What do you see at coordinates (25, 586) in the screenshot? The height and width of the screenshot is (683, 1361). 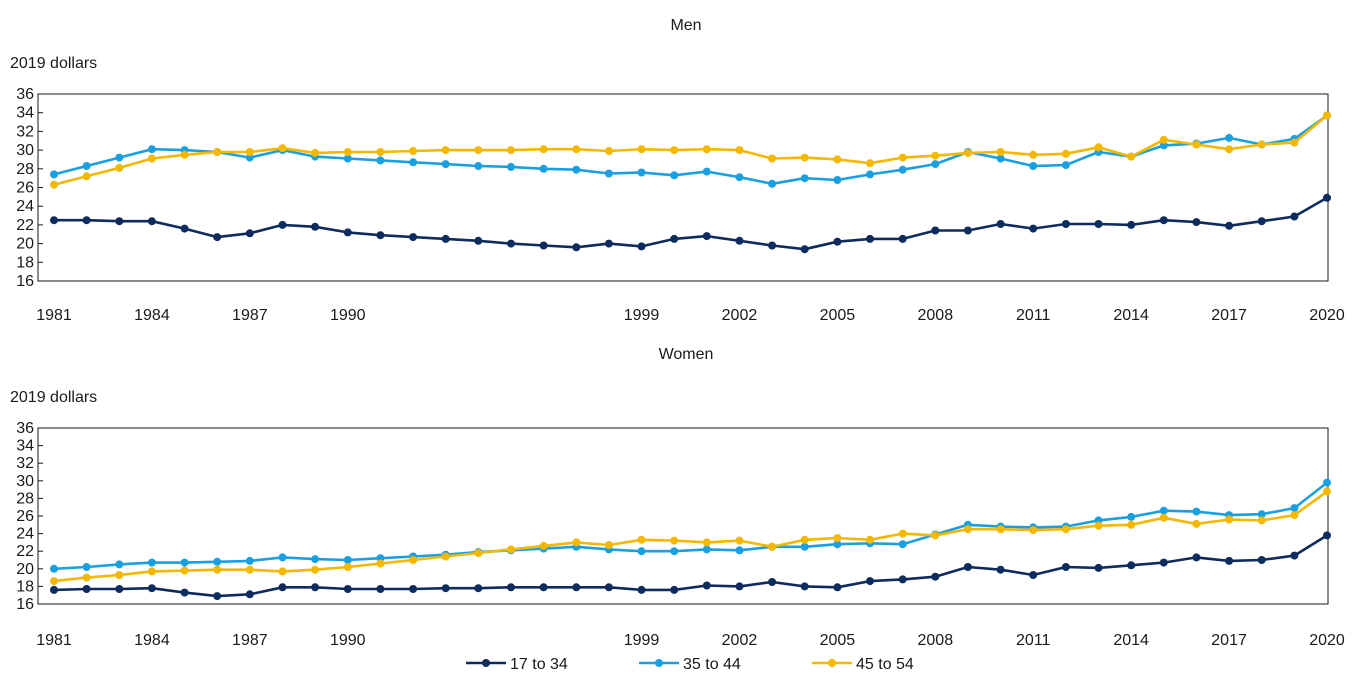 I see `women-y-tick-label: 18` at bounding box center [25, 586].